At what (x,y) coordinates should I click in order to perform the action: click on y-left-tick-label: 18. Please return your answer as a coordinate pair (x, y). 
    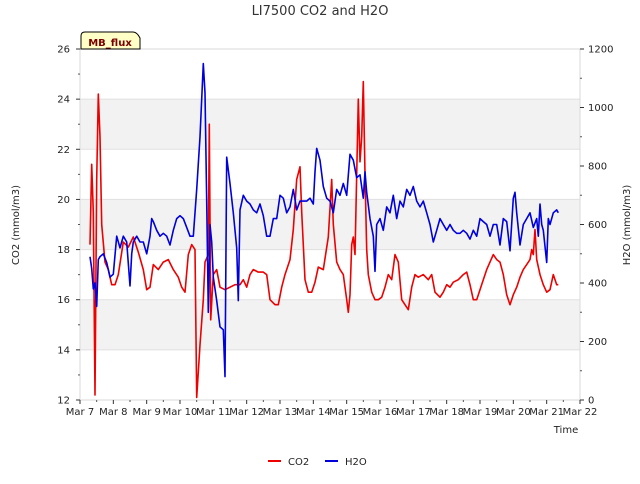
    Looking at the image, I should click on (63, 250).